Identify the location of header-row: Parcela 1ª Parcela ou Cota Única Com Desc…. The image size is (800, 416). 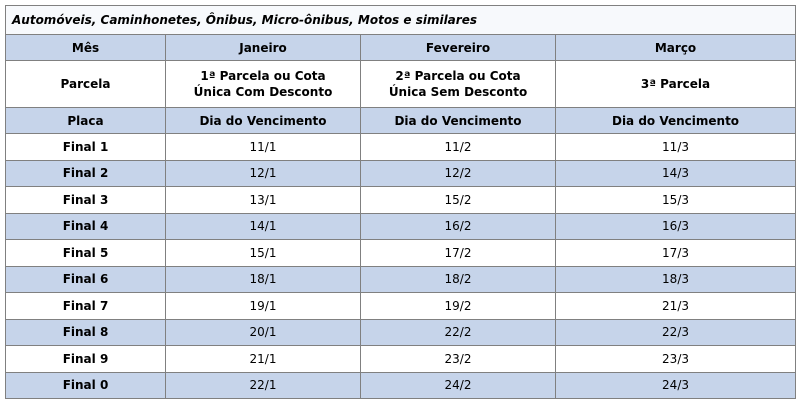
(401, 84).